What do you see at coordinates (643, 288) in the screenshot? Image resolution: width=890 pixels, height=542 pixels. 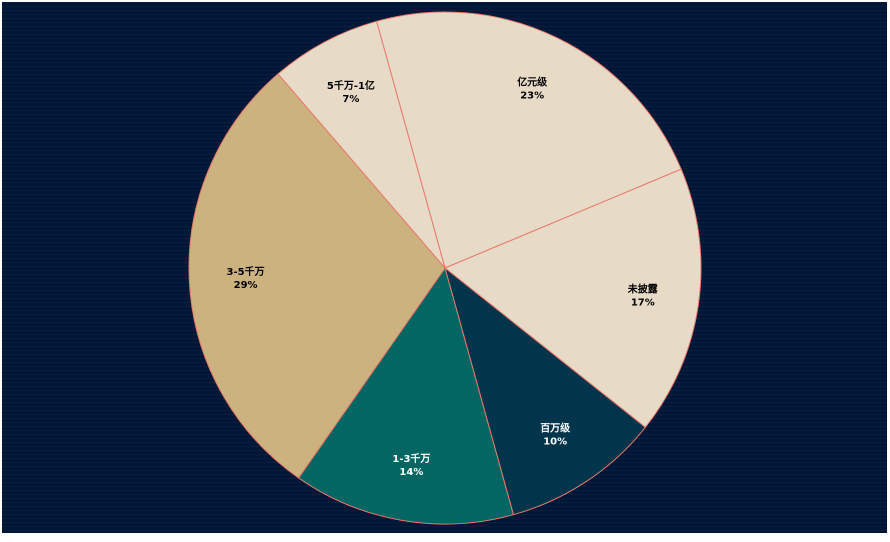 I see `slice-name-label-1: 未披露` at bounding box center [643, 288].